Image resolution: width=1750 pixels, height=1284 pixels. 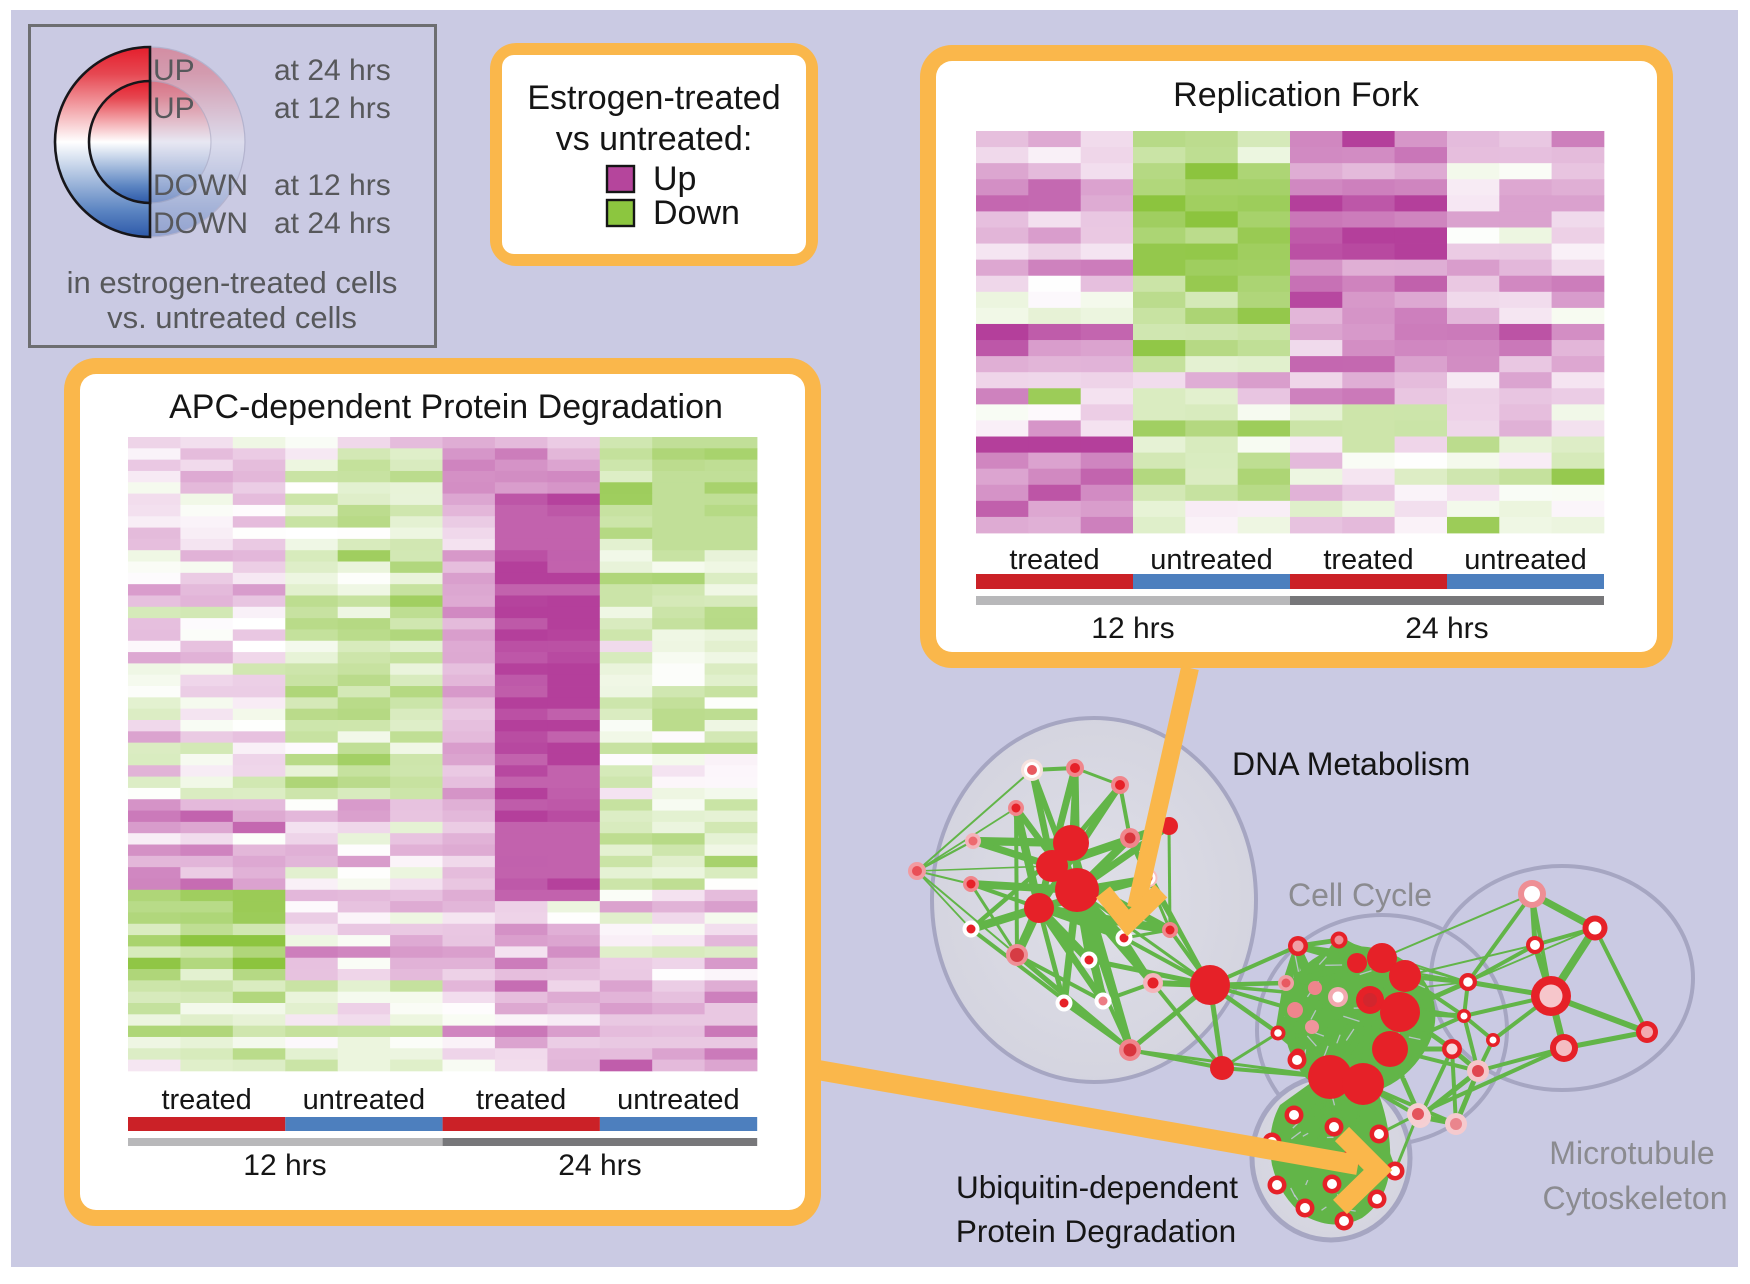 What do you see at coordinates (1635, 1198) in the screenshot?
I see `svg-text: Cytoskeleton` at bounding box center [1635, 1198].